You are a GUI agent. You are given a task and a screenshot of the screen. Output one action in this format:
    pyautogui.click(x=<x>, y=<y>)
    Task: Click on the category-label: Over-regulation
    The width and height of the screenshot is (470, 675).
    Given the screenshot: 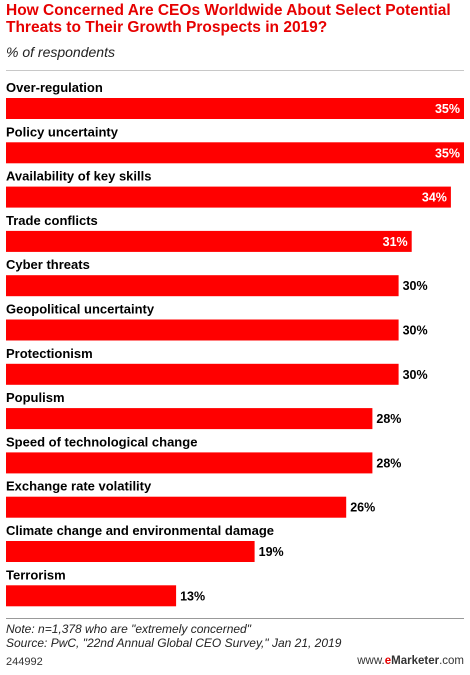 What is the action you would take?
    pyautogui.click(x=54, y=87)
    